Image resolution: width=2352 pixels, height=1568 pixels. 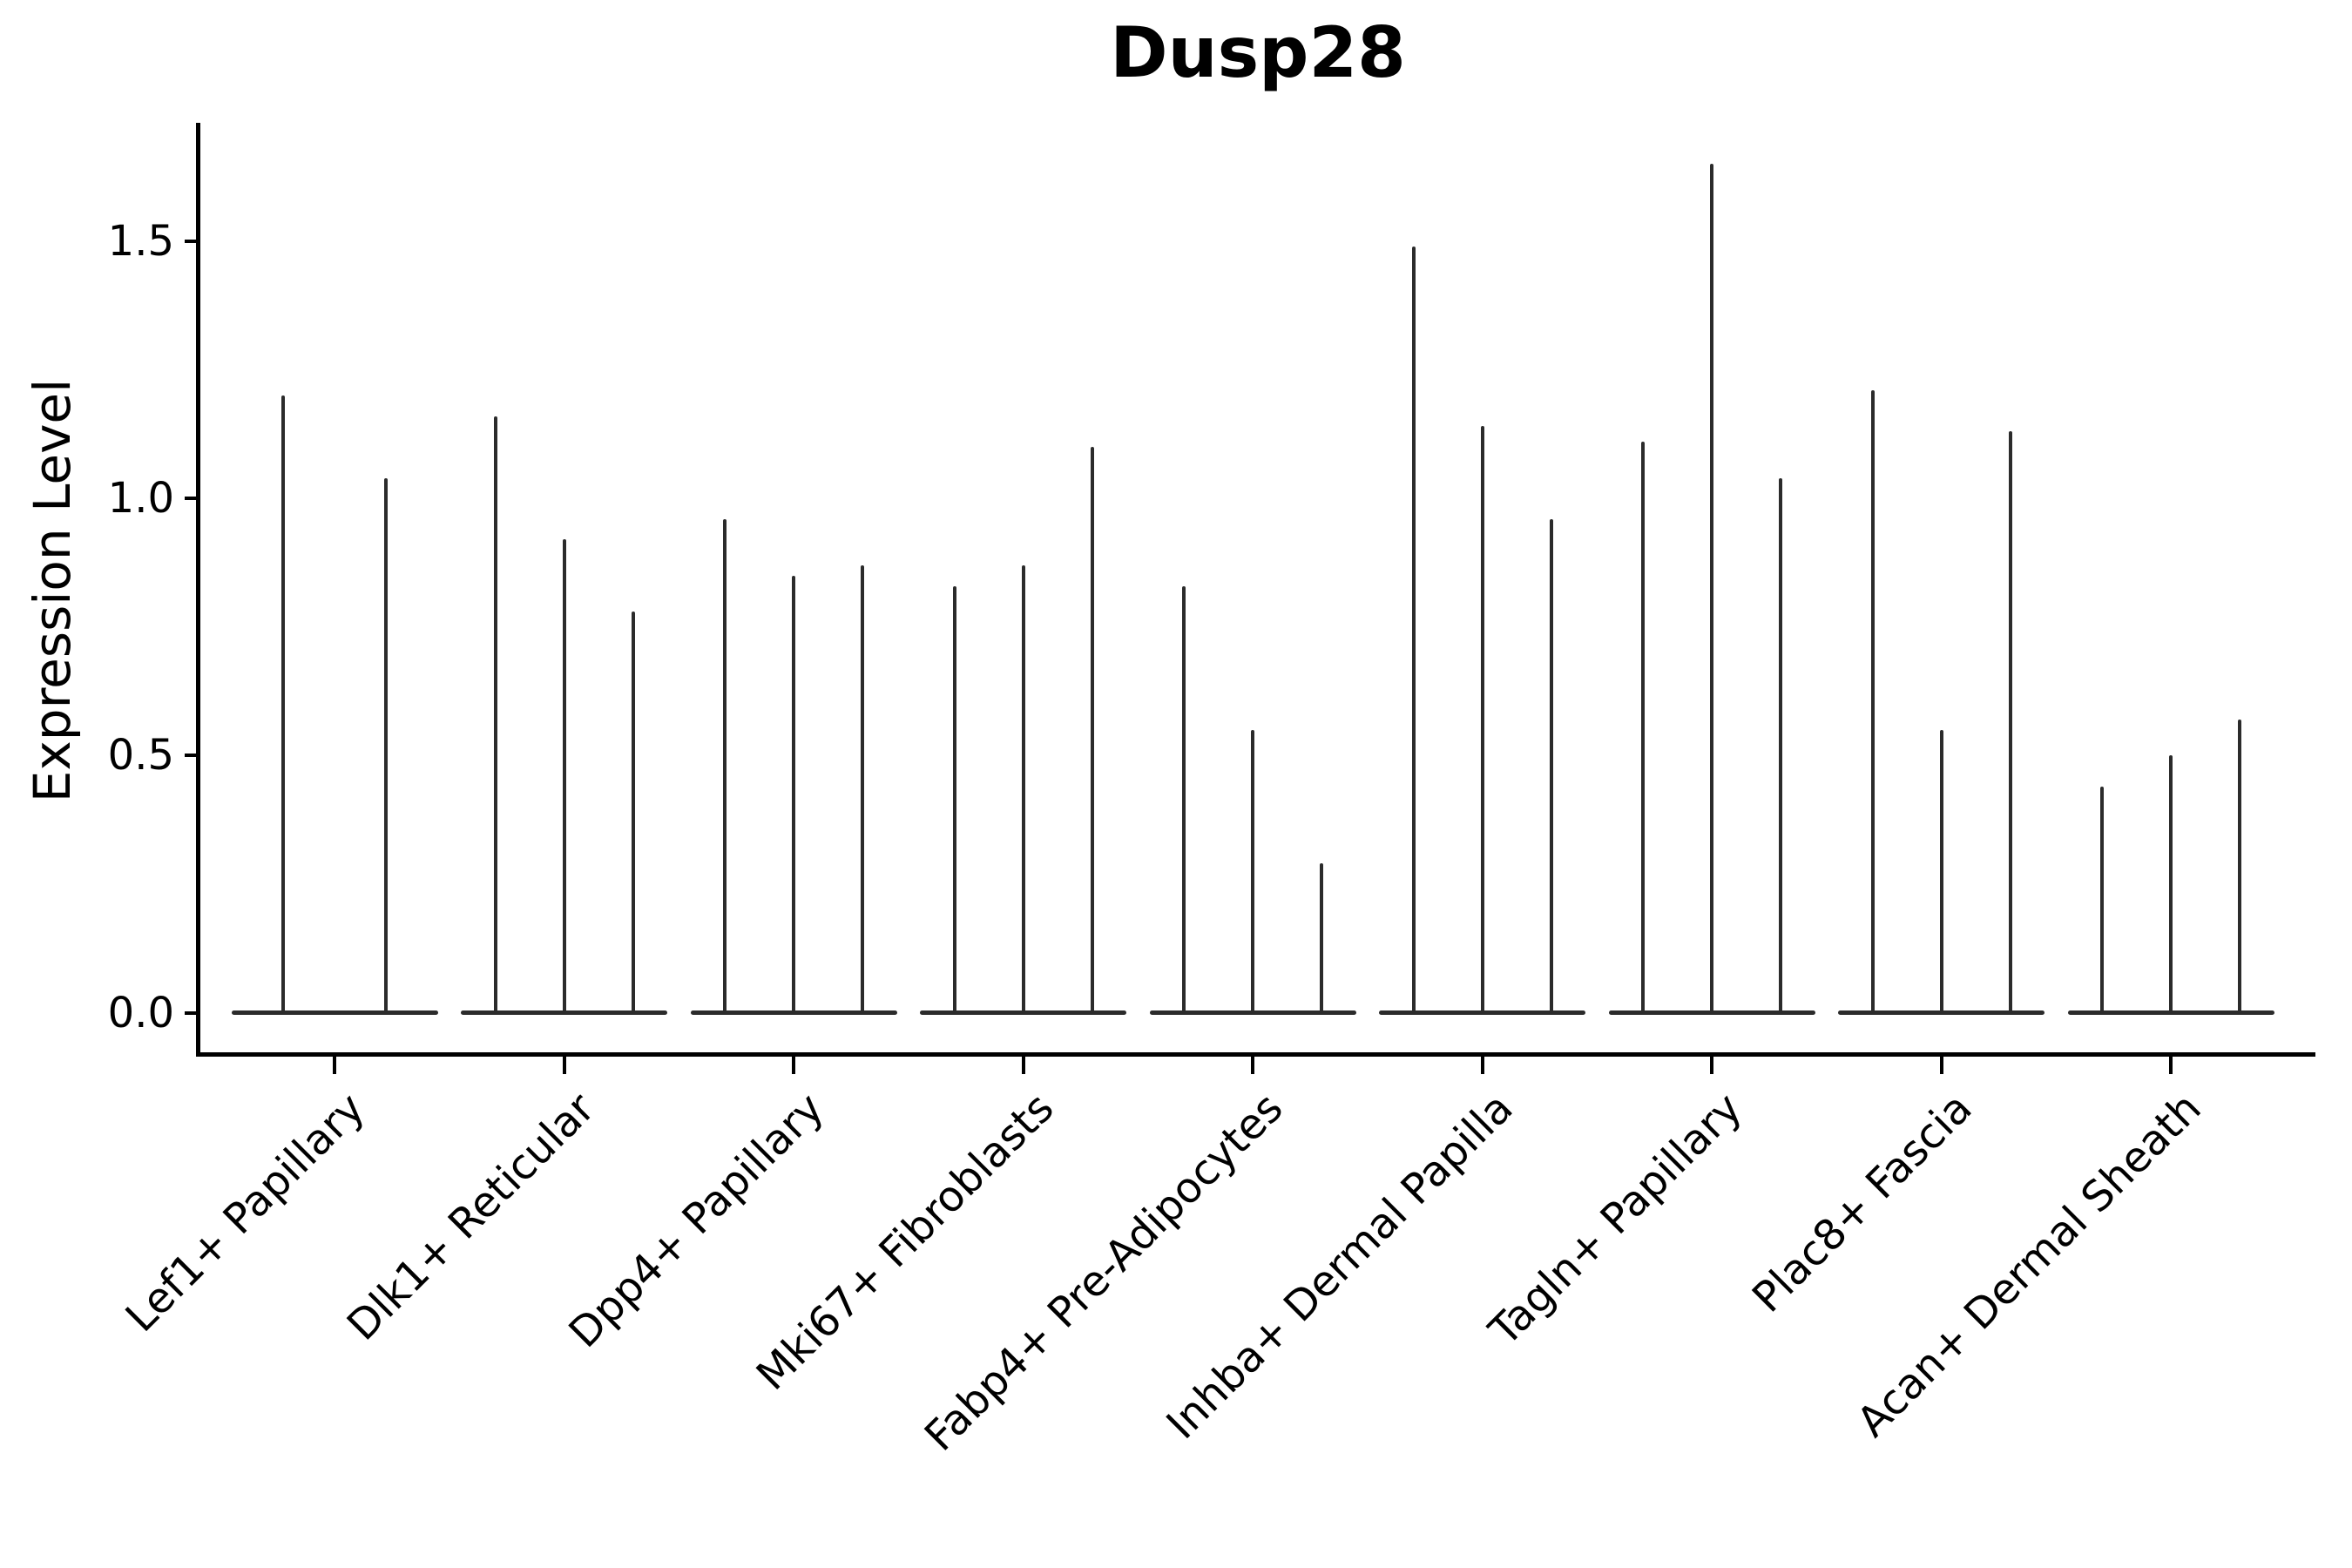 What do you see at coordinates (140, 499) in the screenshot?
I see `y-tick-label: 1.0` at bounding box center [140, 499].